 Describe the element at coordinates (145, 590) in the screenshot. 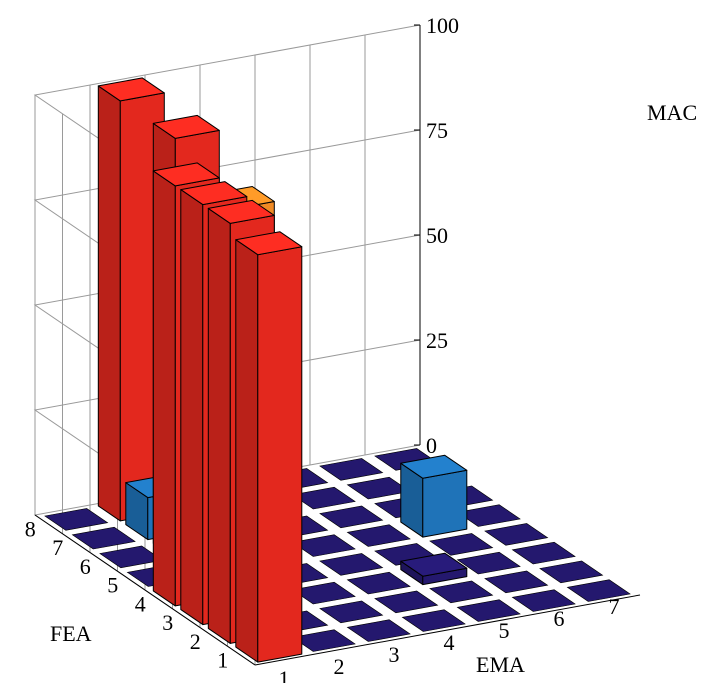

I see `y-axis-line` at that location.